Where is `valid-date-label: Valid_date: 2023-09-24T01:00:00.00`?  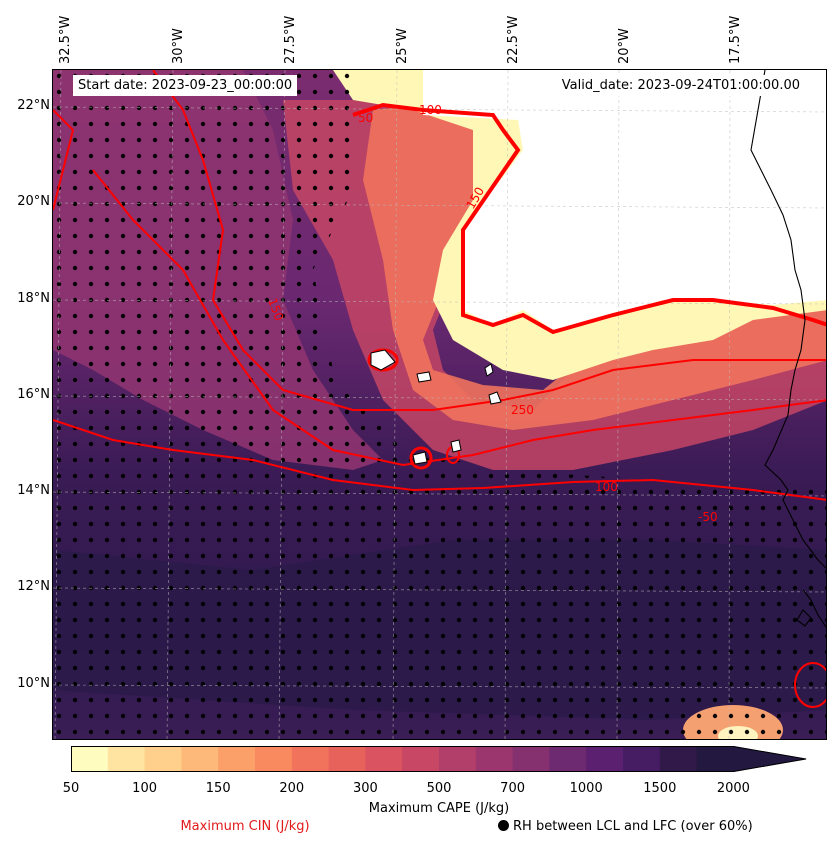
valid-date-label: Valid_date: 2023-09-24T01:00:00.00 is located at coordinates (680, 85).